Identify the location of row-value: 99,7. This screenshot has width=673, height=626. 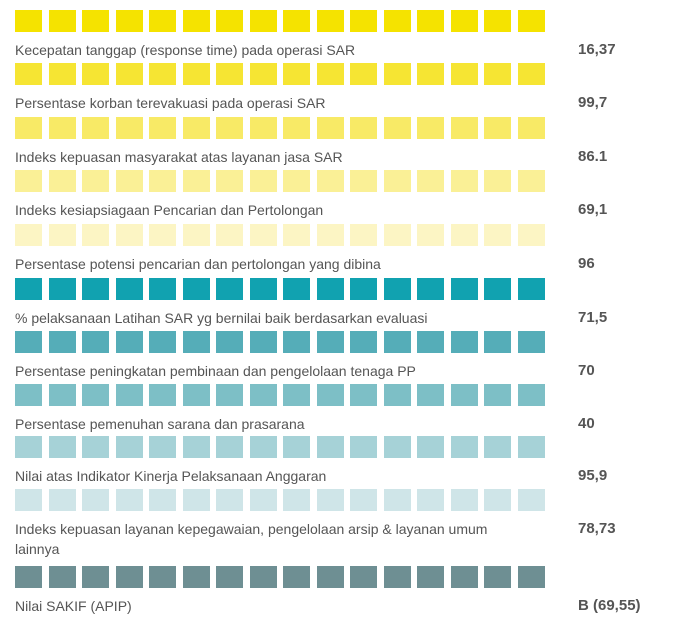
(593, 102).